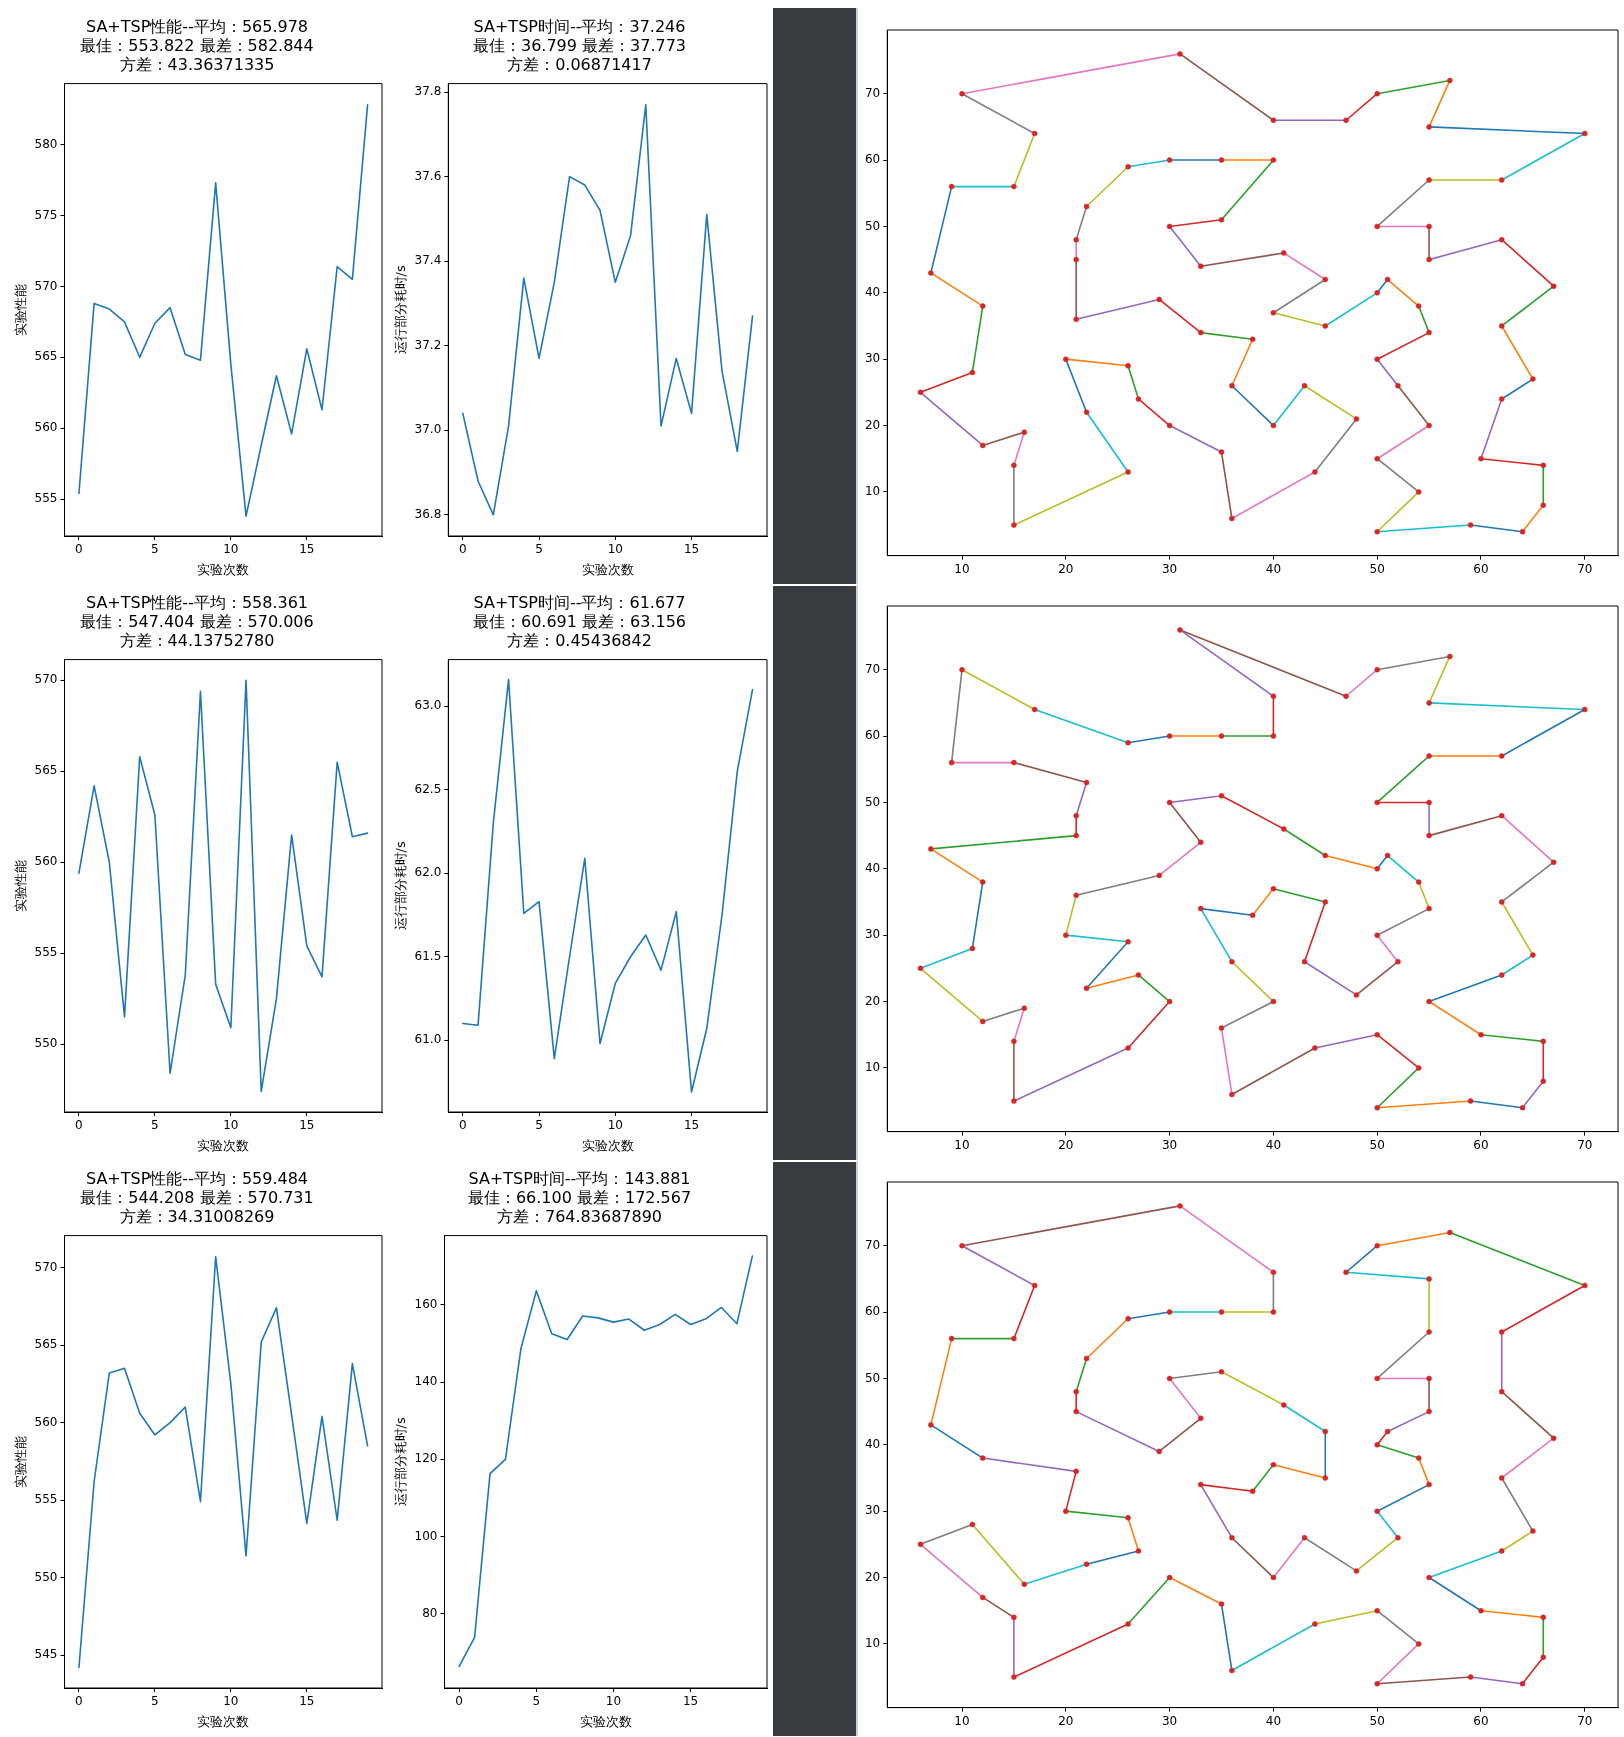 This screenshot has height=1737, width=1624. What do you see at coordinates (46, 214) in the screenshot?
I see `y-tick-label: 575` at bounding box center [46, 214].